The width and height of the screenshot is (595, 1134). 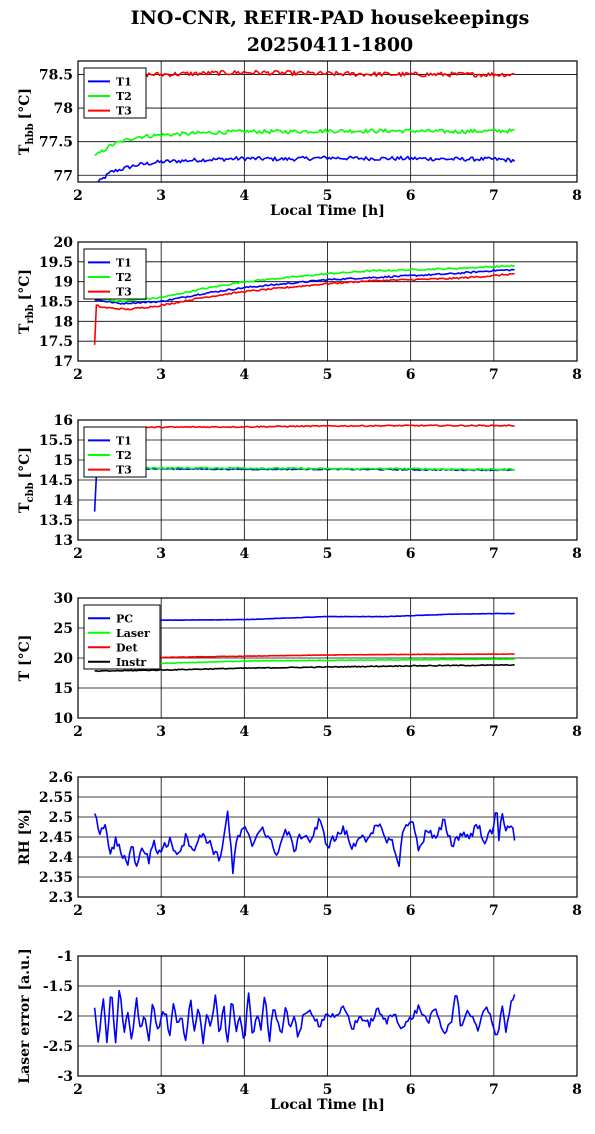 I want to click on y-axis-label-subscript: hbb, so click(x=30, y=133).